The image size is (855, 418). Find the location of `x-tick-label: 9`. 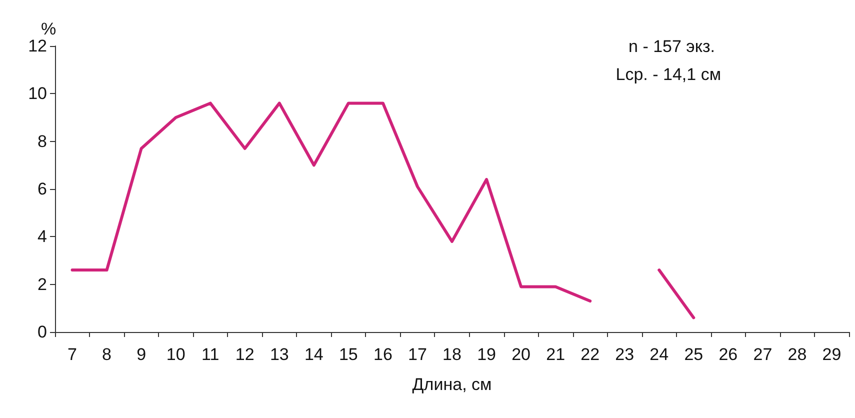

x-tick-label: 9 is located at coordinates (141, 354).